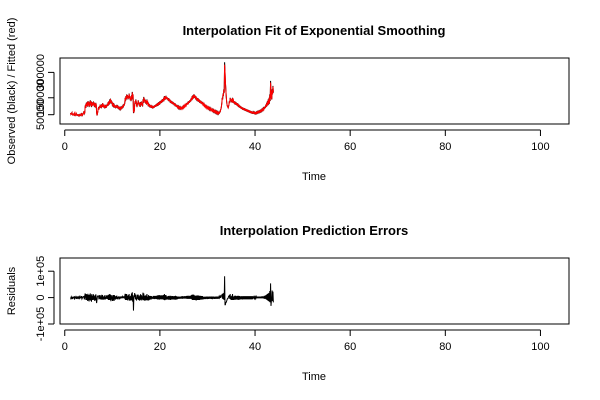 This screenshot has width=600, height=400. I want to click on residuals-x-axis: 0 20 40 60 80 100, so click(306, 341).